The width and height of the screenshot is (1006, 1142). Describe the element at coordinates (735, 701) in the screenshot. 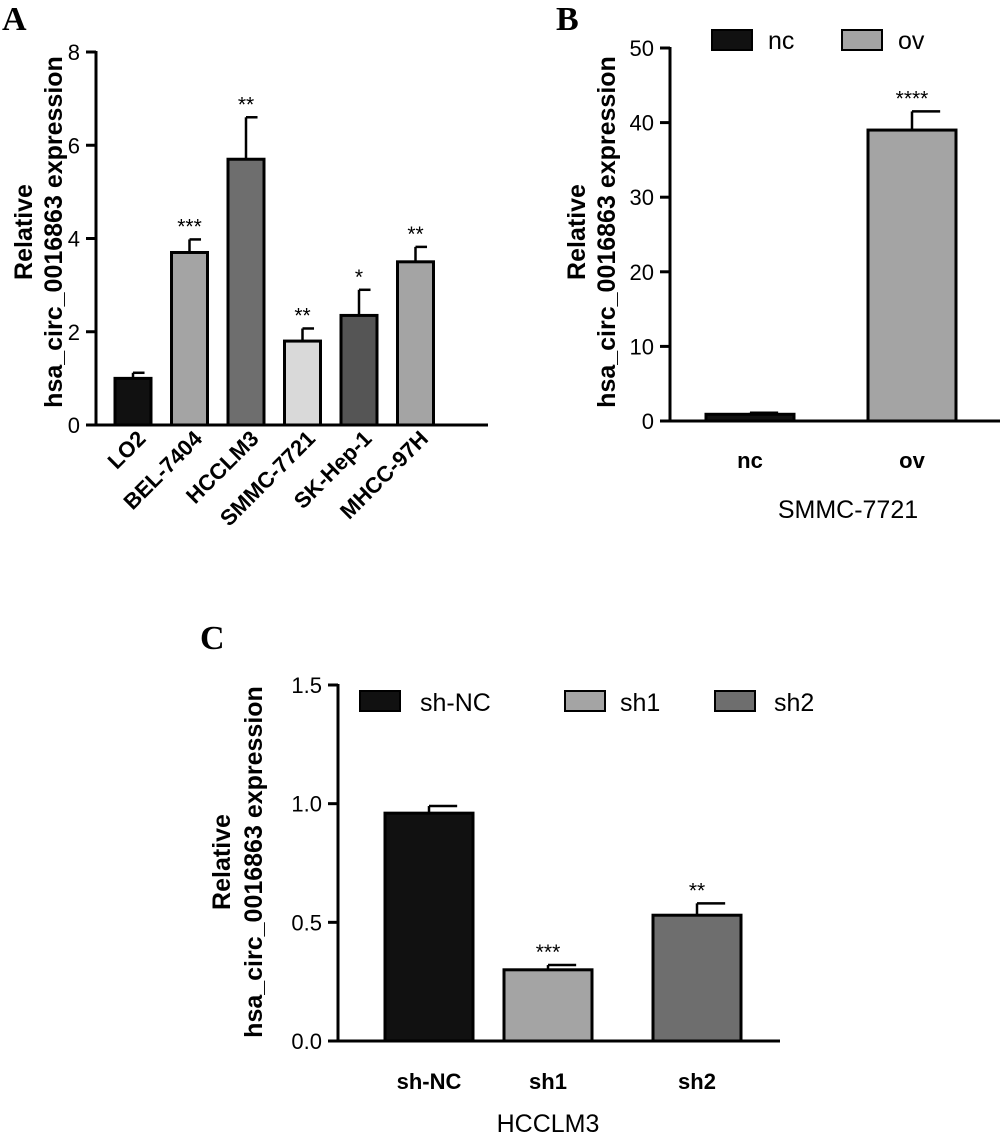

I see `legend-swatch-sh2` at that location.